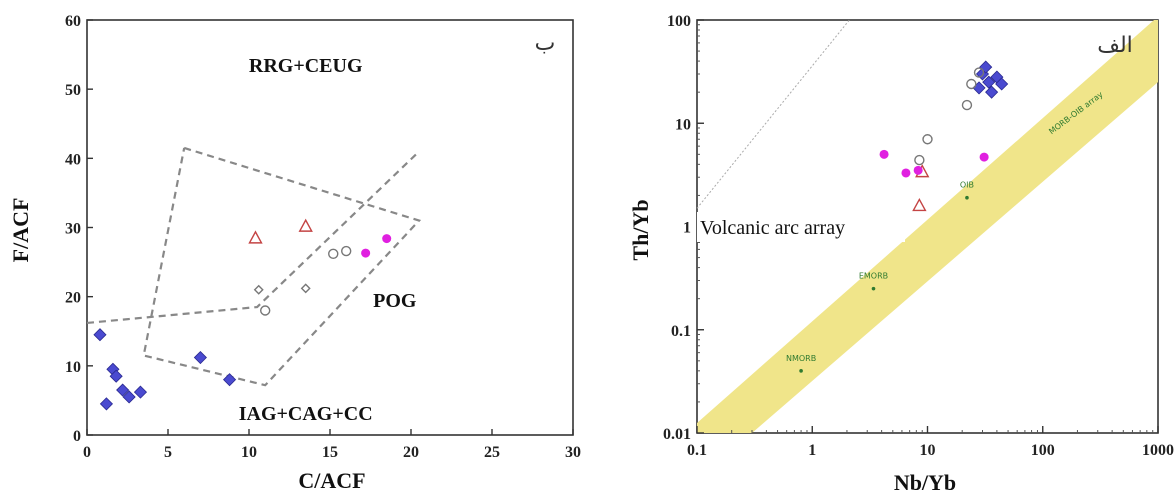  What do you see at coordinates (411, 452) in the screenshot?
I see `left-x-tick-label: 20` at bounding box center [411, 452].